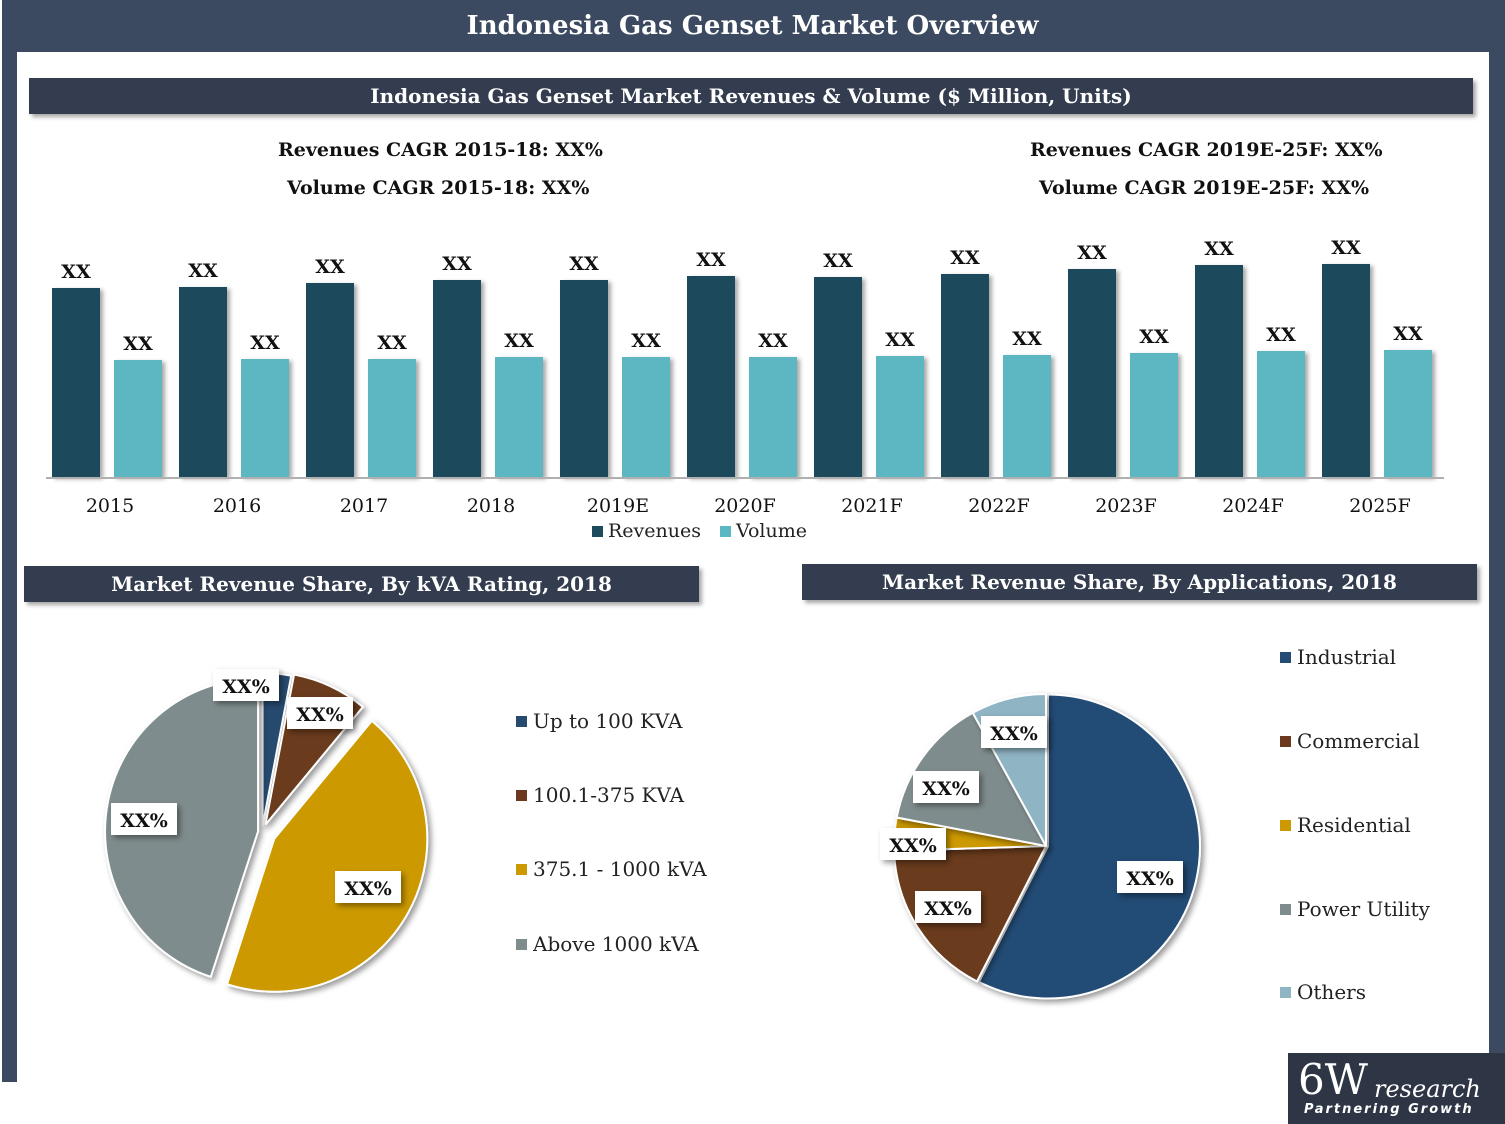  What do you see at coordinates (872, 506) in the screenshot?
I see `x-tick-2021F: 2021F` at bounding box center [872, 506].